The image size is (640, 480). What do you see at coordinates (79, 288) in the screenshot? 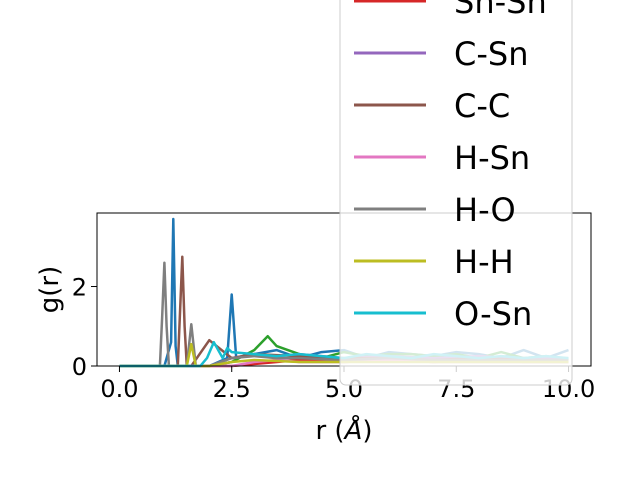
I see `y-tick-label: 2` at bounding box center [79, 288].